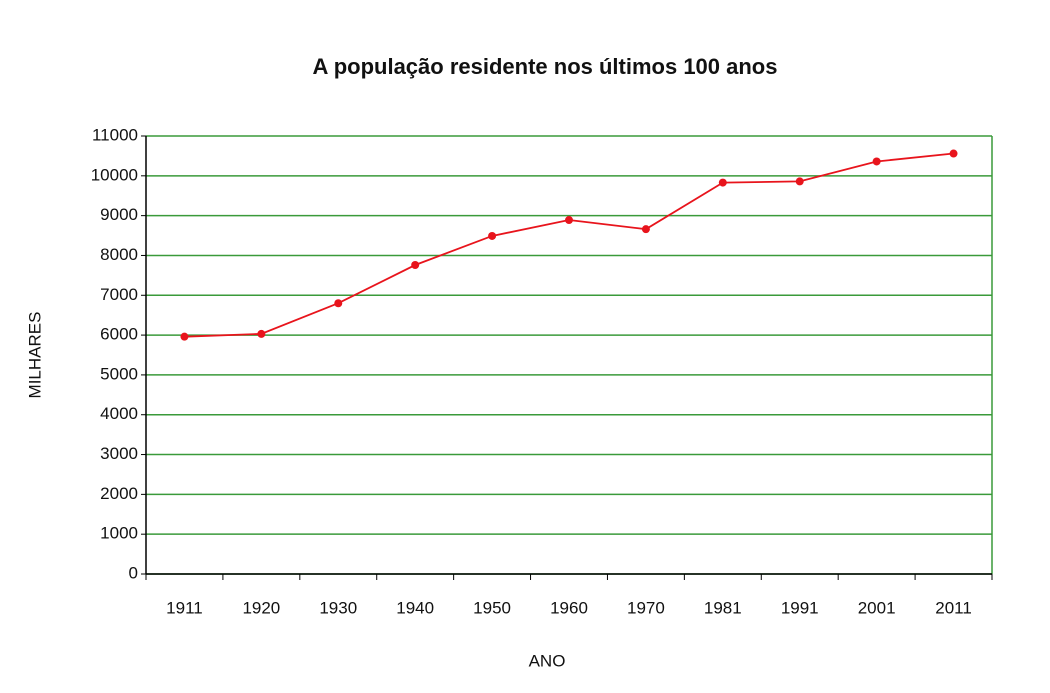 This screenshot has height=693, width=1050. I want to click on x-tick-label: 1940, so click(415, 607).